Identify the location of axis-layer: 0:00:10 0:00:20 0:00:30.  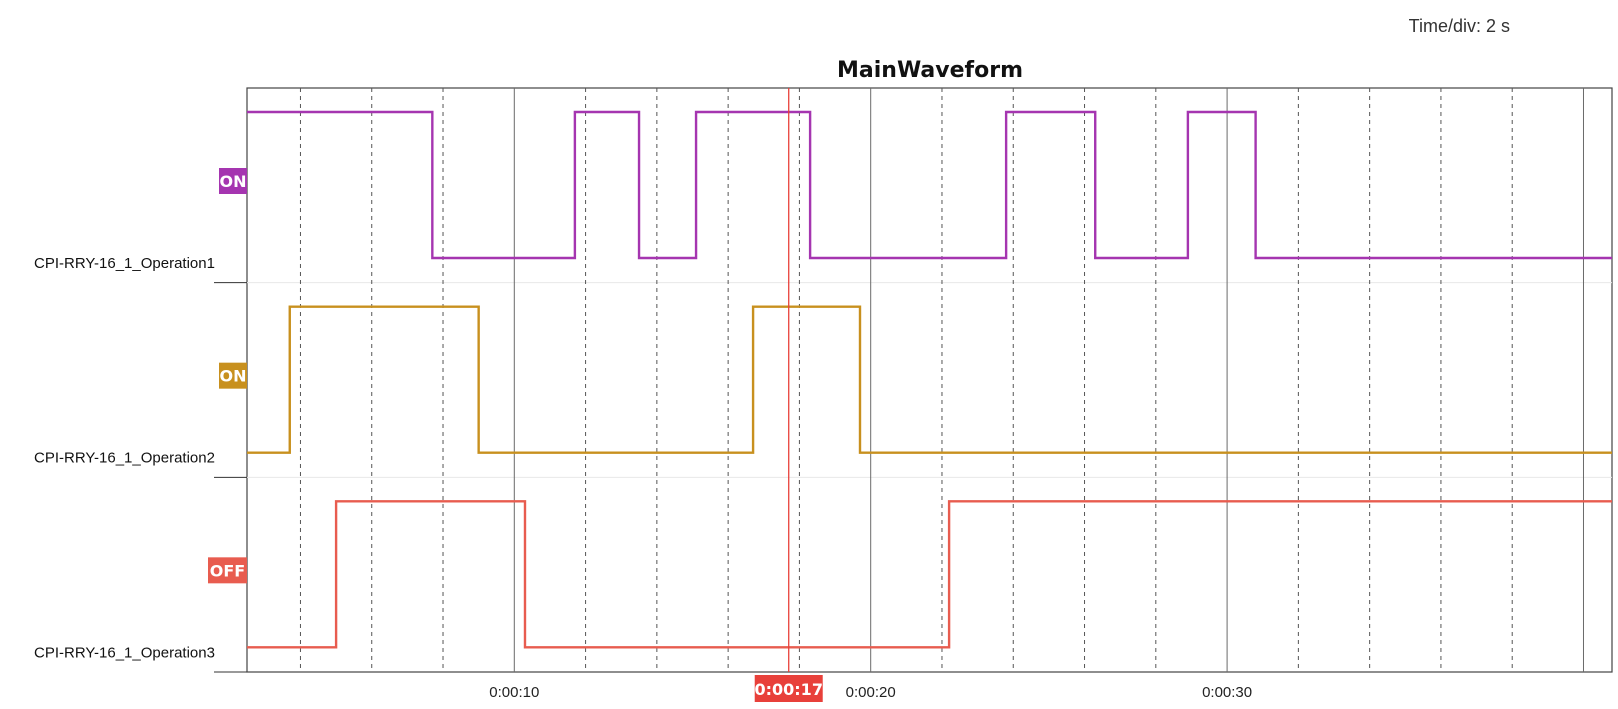
(870, 692).